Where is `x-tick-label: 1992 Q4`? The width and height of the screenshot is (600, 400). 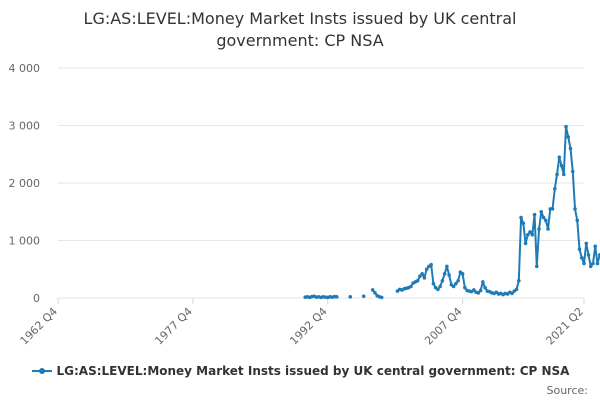 x-tick-label: 1992 Q4 is located at coordinates (308, 326).